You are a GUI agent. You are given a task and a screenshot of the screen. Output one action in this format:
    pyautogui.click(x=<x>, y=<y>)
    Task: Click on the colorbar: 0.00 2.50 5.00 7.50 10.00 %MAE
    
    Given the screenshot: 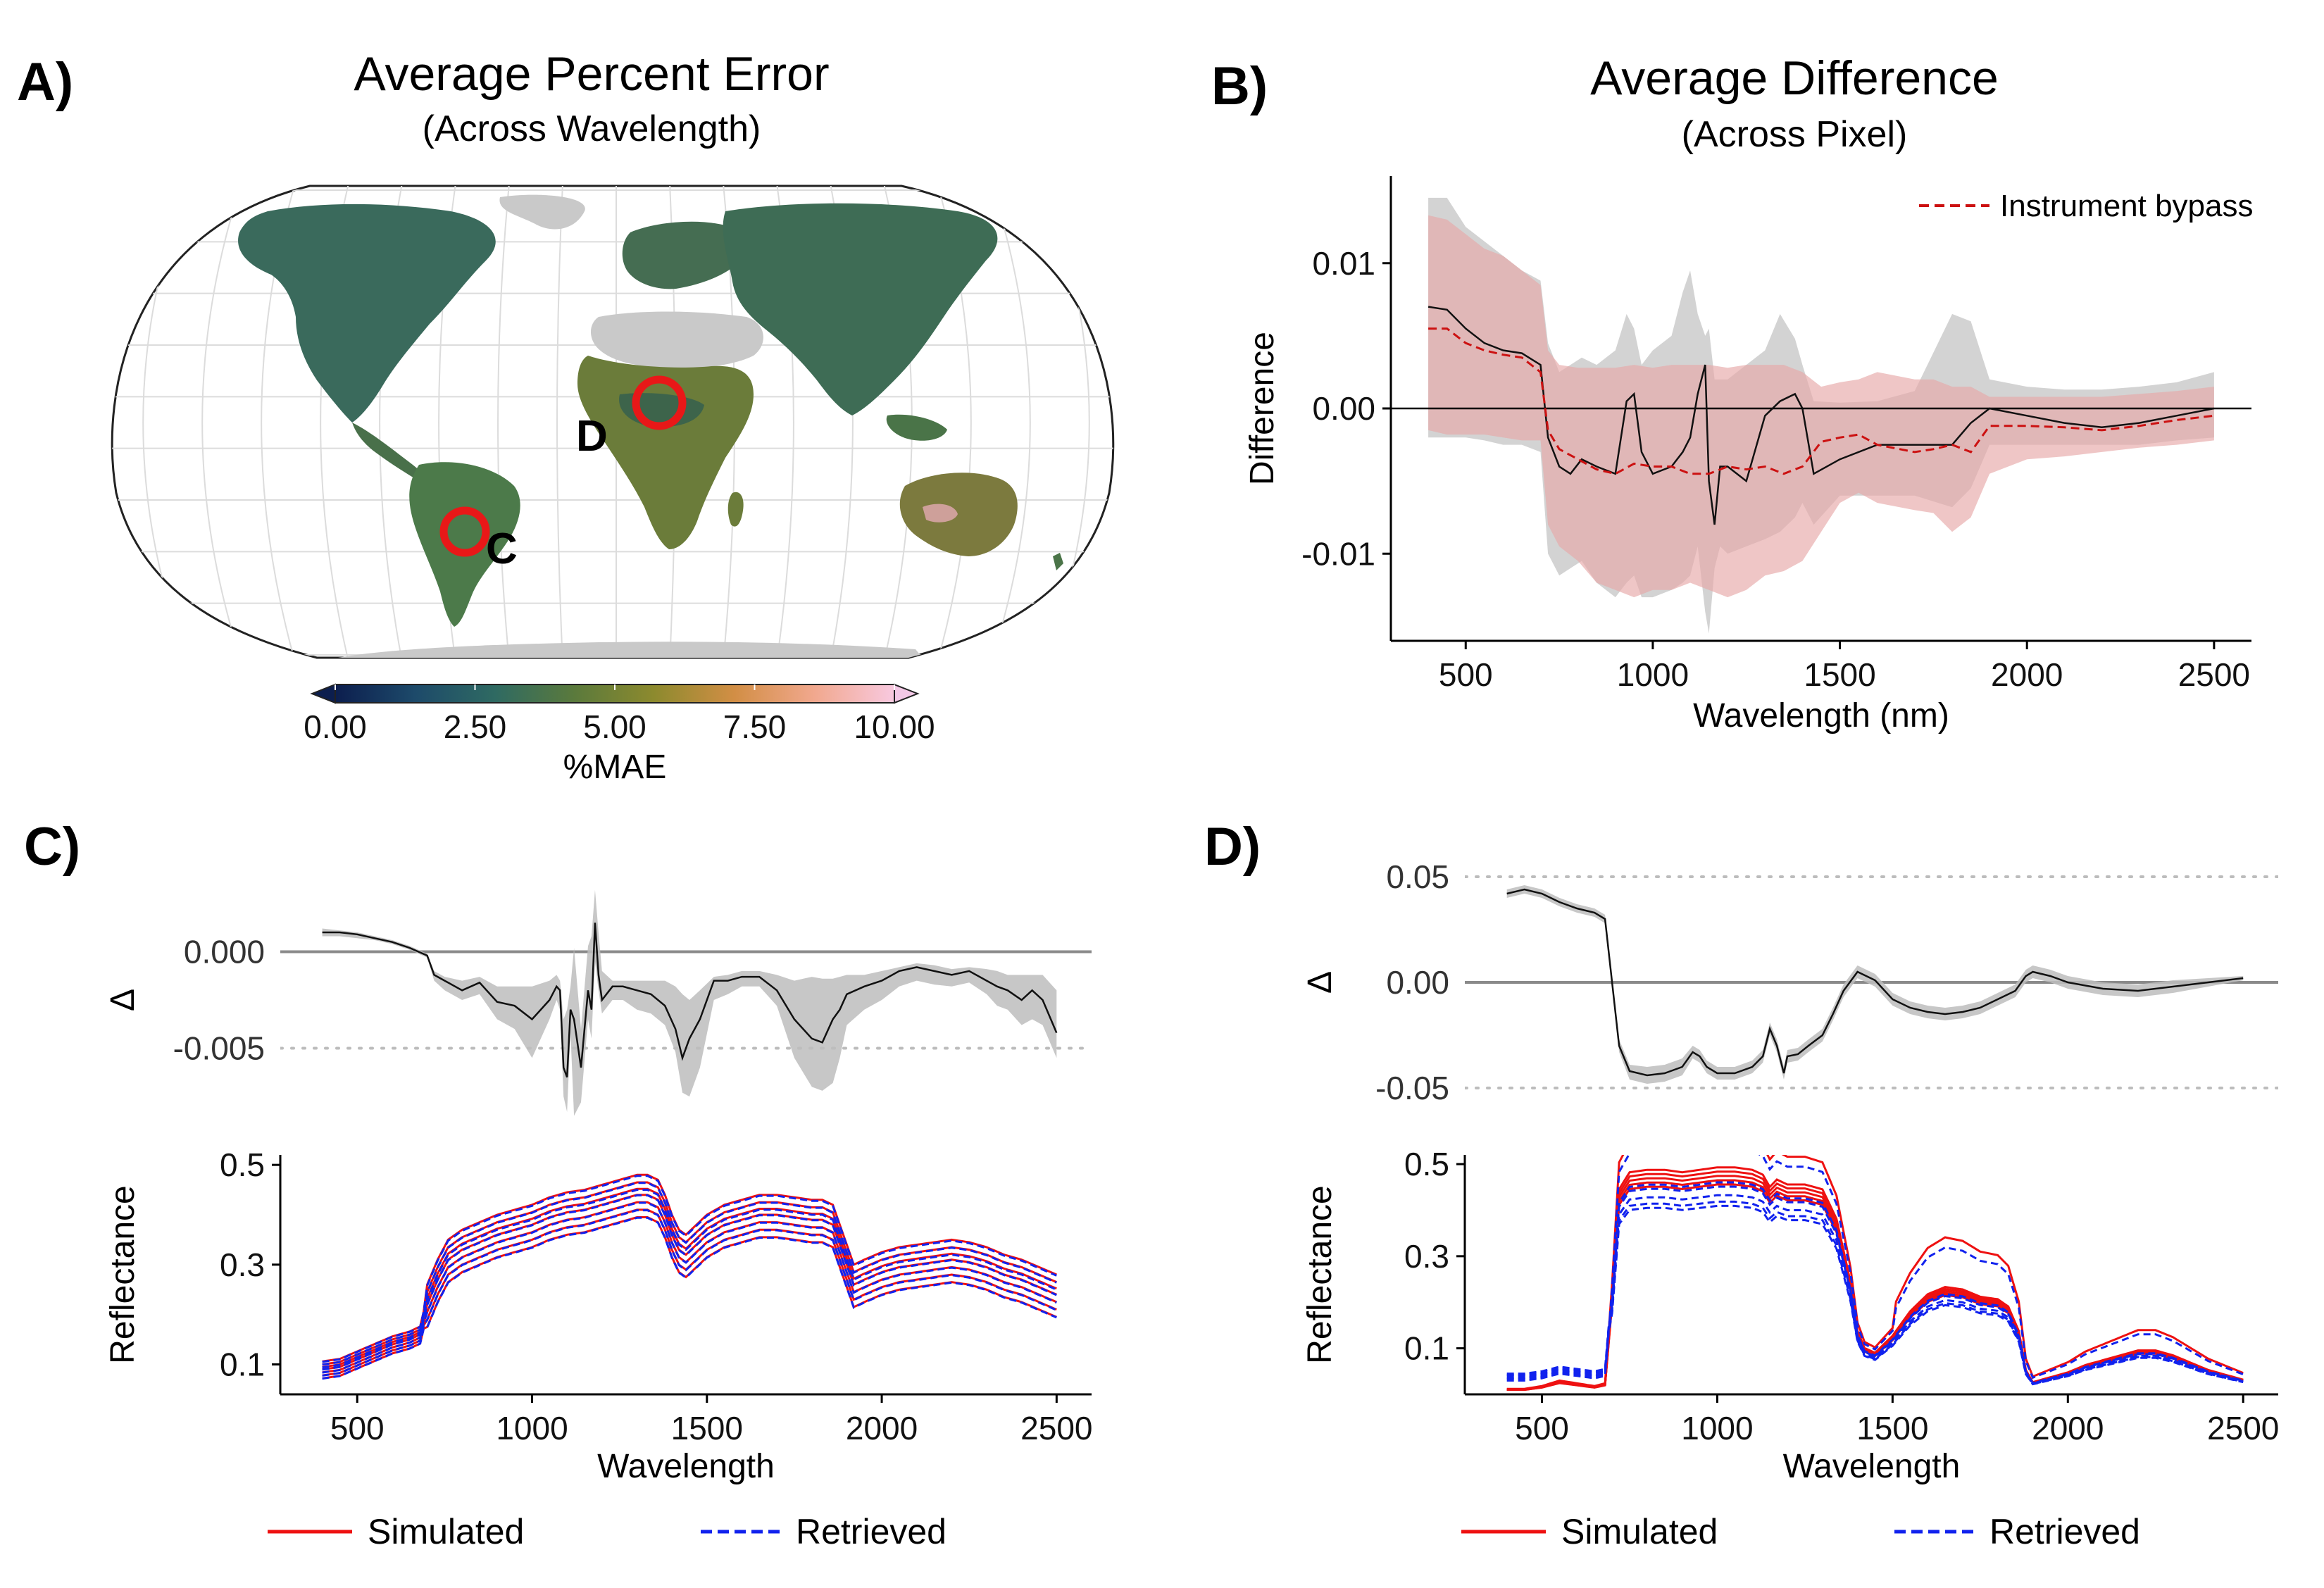 What is the action you would take?
    pyautogui.click(x=619, y=734)
    